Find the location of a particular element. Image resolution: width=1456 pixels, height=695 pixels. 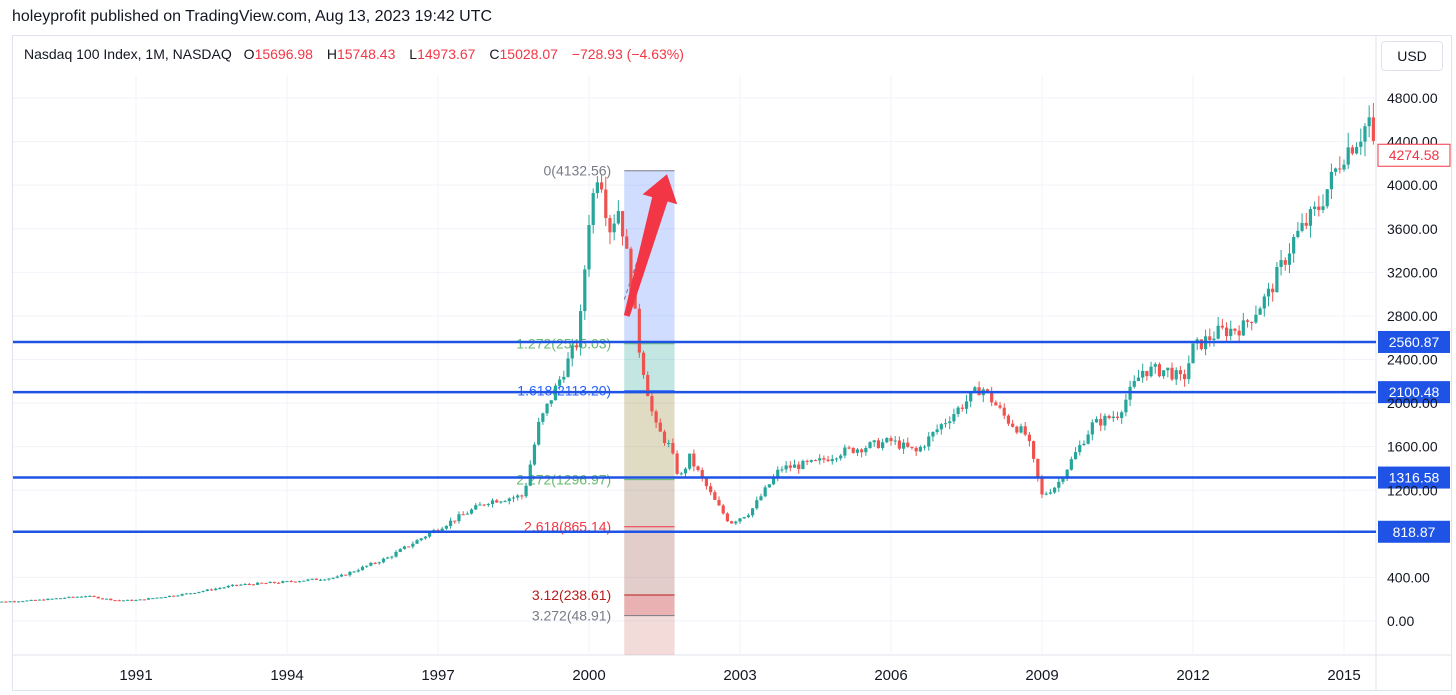

x-tick-label: 2012 is located at coordinates (1192, 675).